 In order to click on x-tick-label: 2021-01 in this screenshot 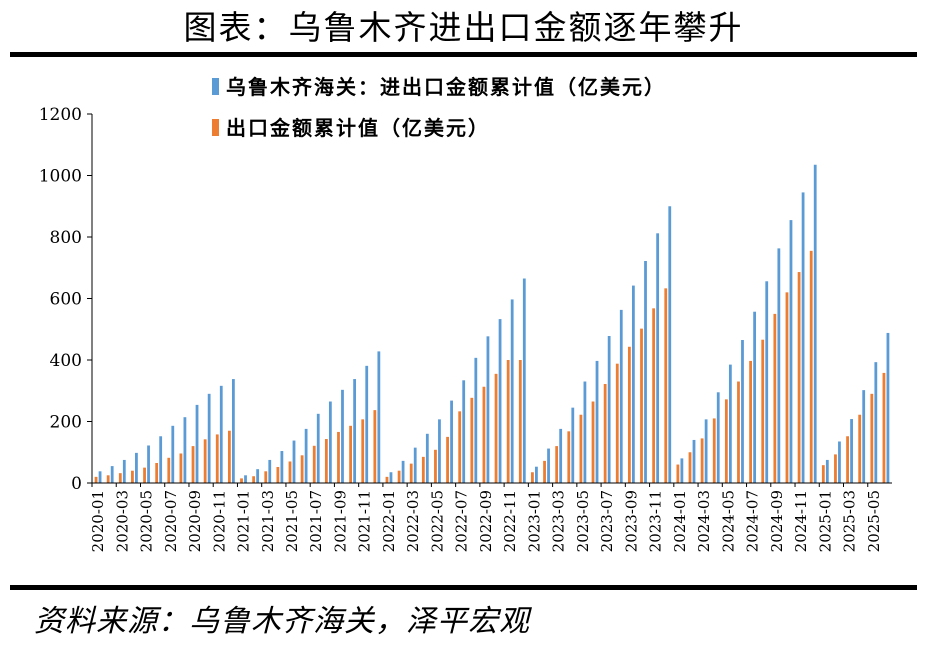, I will do `click(244, 521)`.